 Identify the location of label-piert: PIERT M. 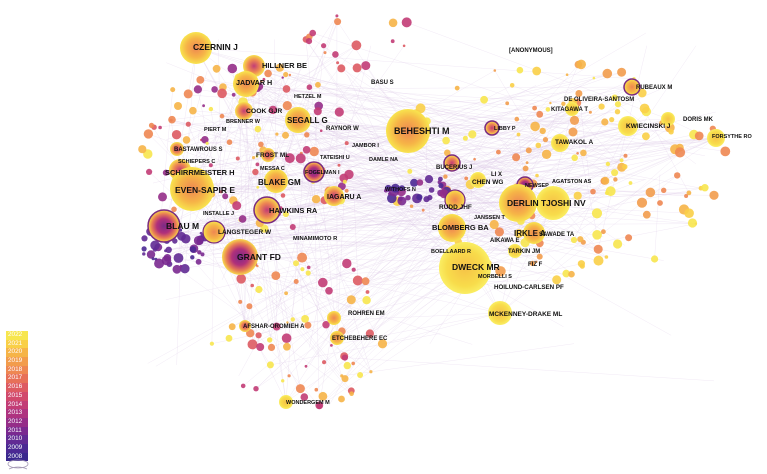
(215, 130).